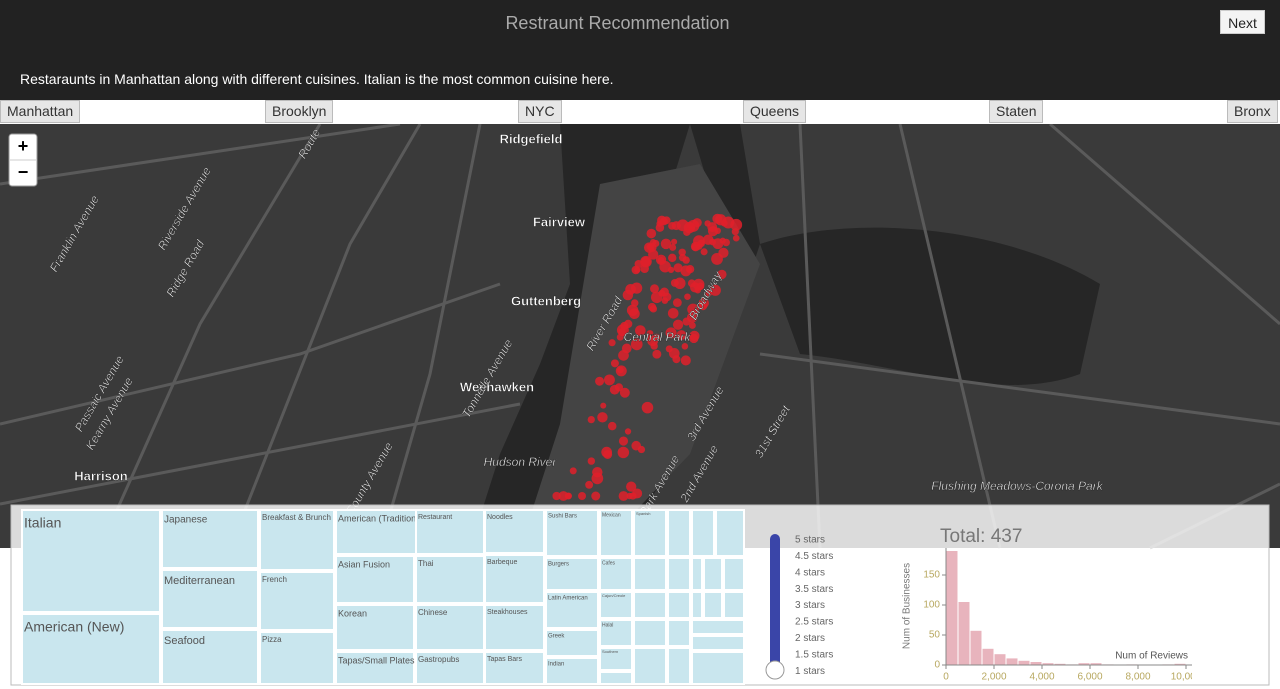  Describe the element at coordinates (775, 111) in the screenshot. I see `borough-tab: Queens` at that location.